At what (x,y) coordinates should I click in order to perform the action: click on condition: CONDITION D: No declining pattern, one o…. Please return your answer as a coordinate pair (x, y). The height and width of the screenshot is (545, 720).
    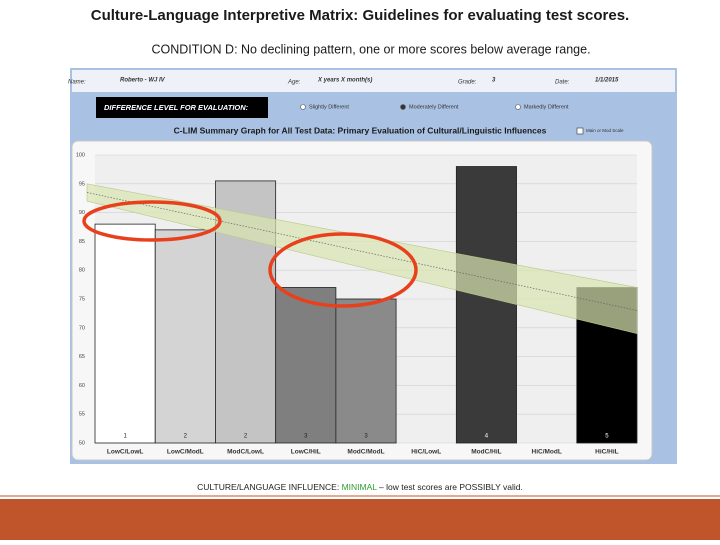
    Looking at the image, I should click on (370, 49).